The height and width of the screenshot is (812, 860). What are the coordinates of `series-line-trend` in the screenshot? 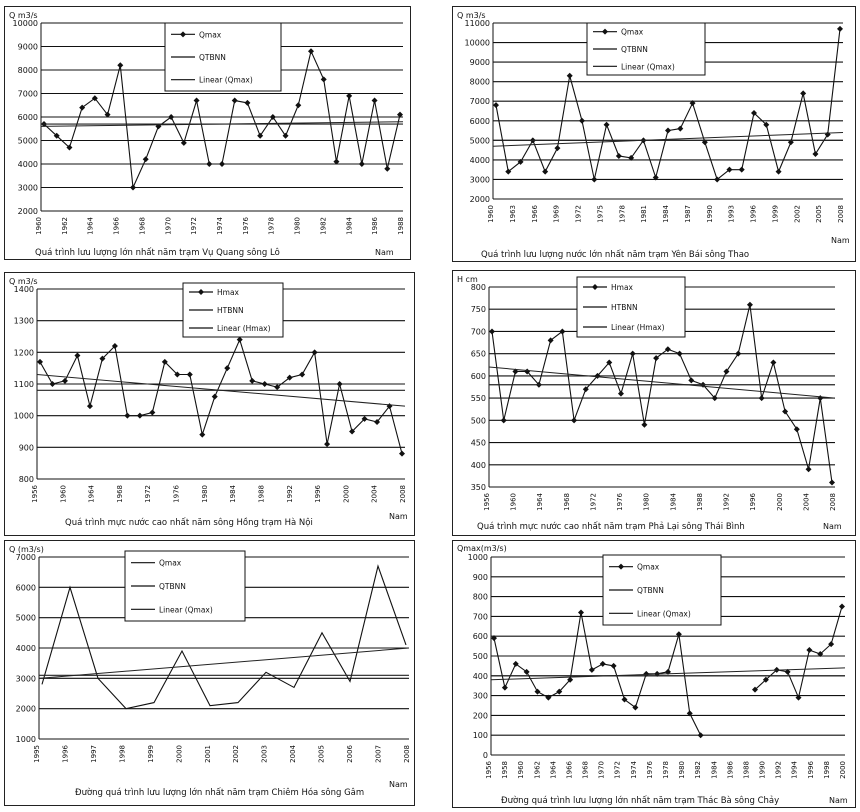 It's located at (221, 390).